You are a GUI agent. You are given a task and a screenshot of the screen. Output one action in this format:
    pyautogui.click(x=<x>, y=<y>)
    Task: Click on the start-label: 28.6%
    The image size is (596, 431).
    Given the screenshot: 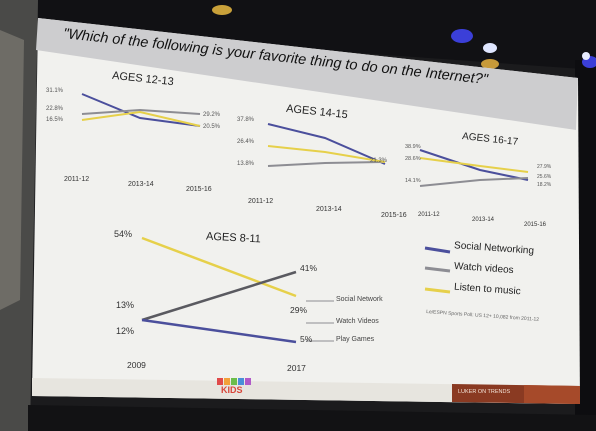 What is the action you would take?
    pyautogui.click(x=413, y=159)
    